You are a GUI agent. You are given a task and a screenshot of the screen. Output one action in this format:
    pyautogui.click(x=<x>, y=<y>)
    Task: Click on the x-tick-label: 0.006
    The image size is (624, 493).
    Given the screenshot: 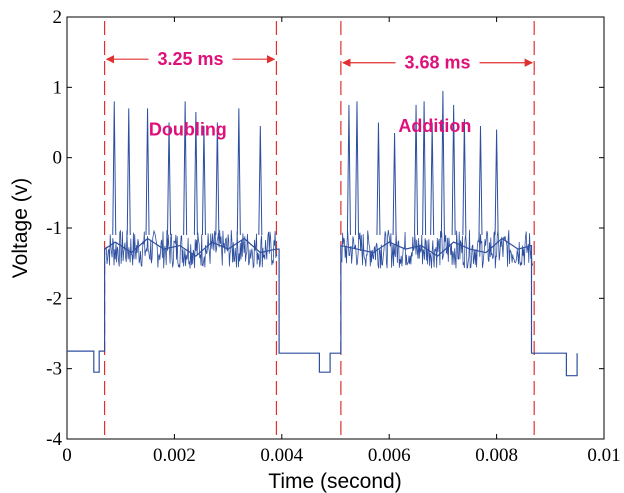 What is the action you would take?
    pyautogui.click(x=389, y=455)
    